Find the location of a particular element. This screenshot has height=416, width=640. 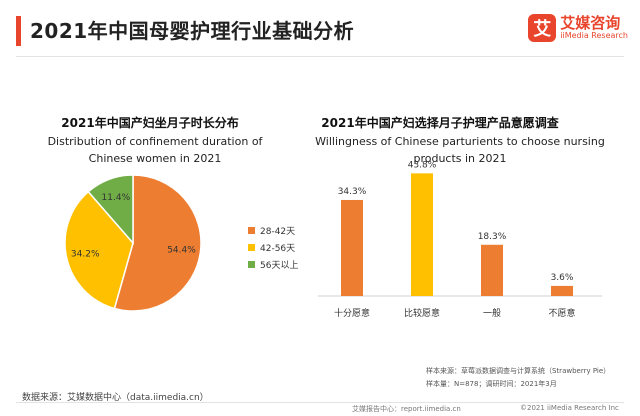

title-accent-bar is located at coordinates (18, 31).